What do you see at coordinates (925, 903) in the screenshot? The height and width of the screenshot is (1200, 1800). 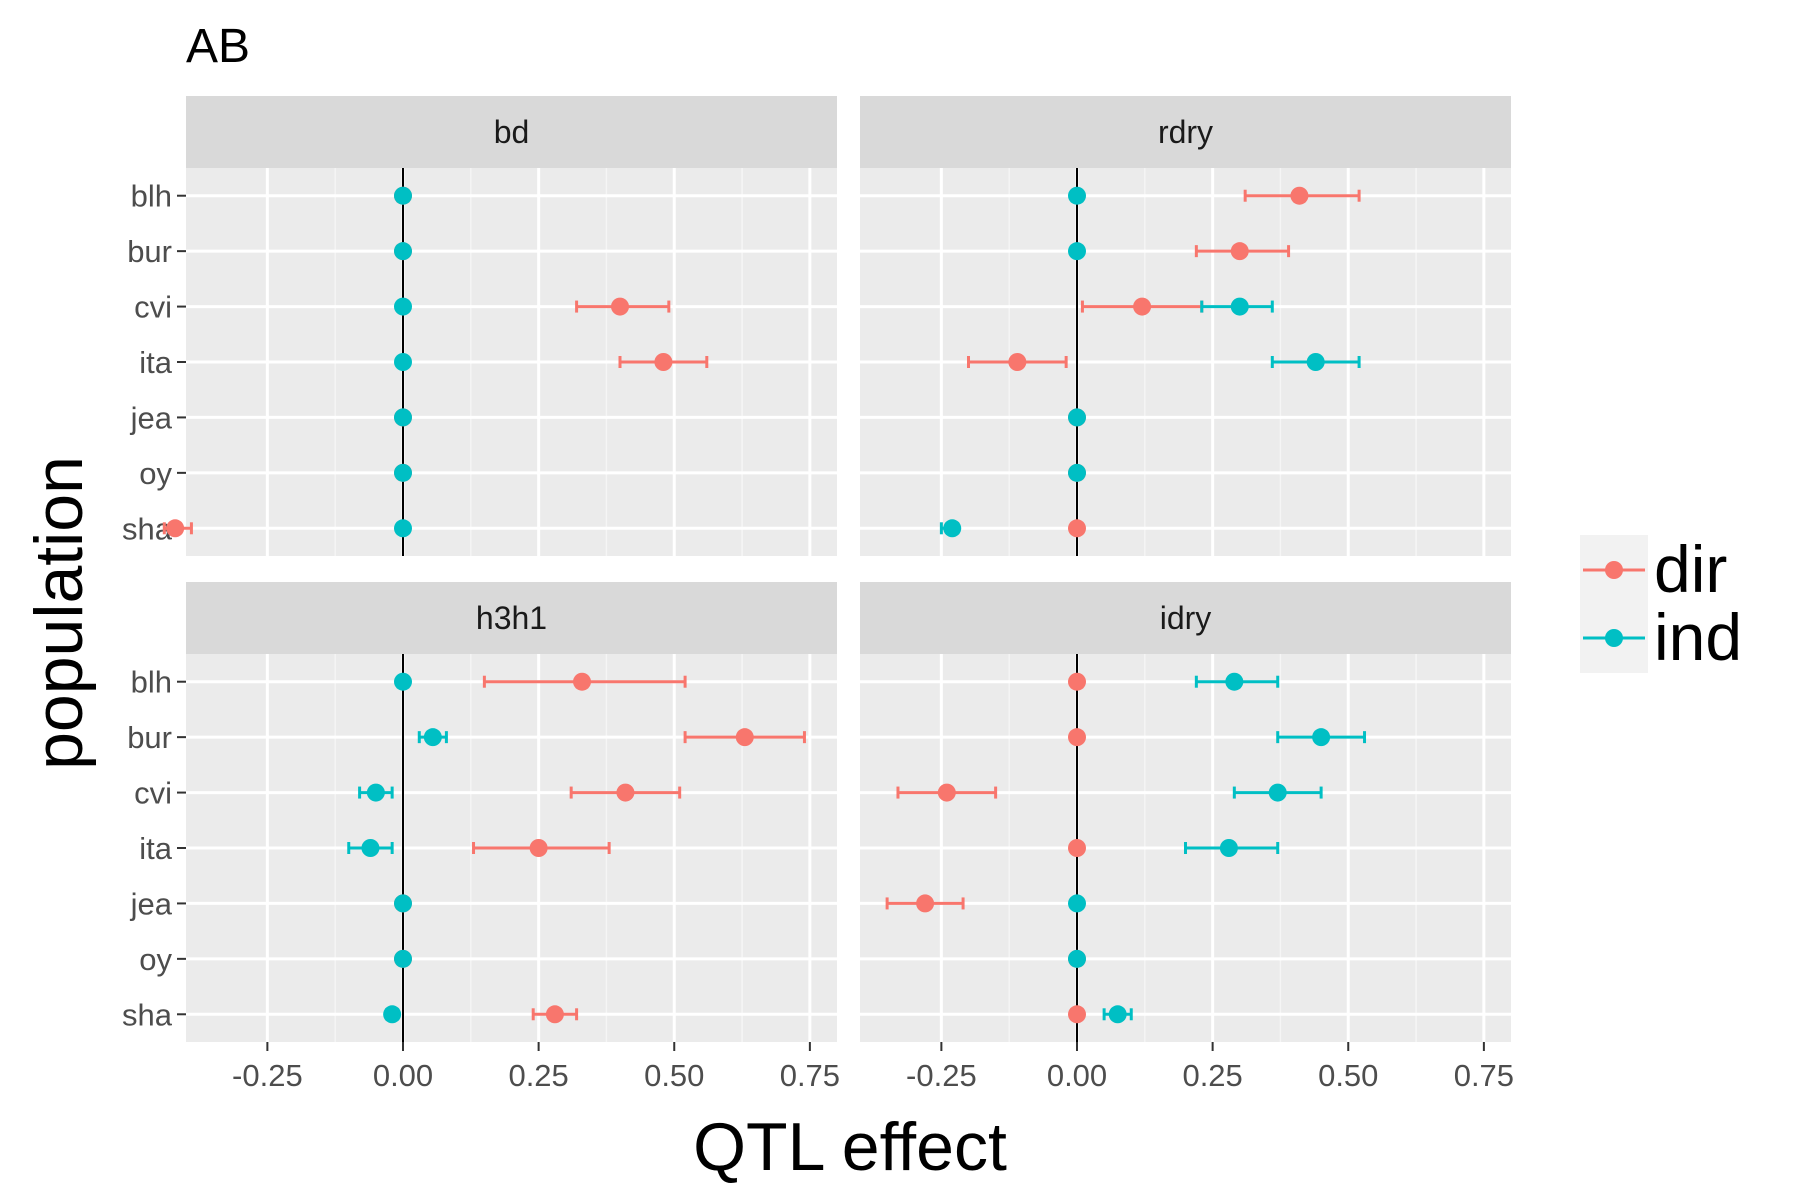 I see `point-dir-jea` at bounding box center [925, 903].